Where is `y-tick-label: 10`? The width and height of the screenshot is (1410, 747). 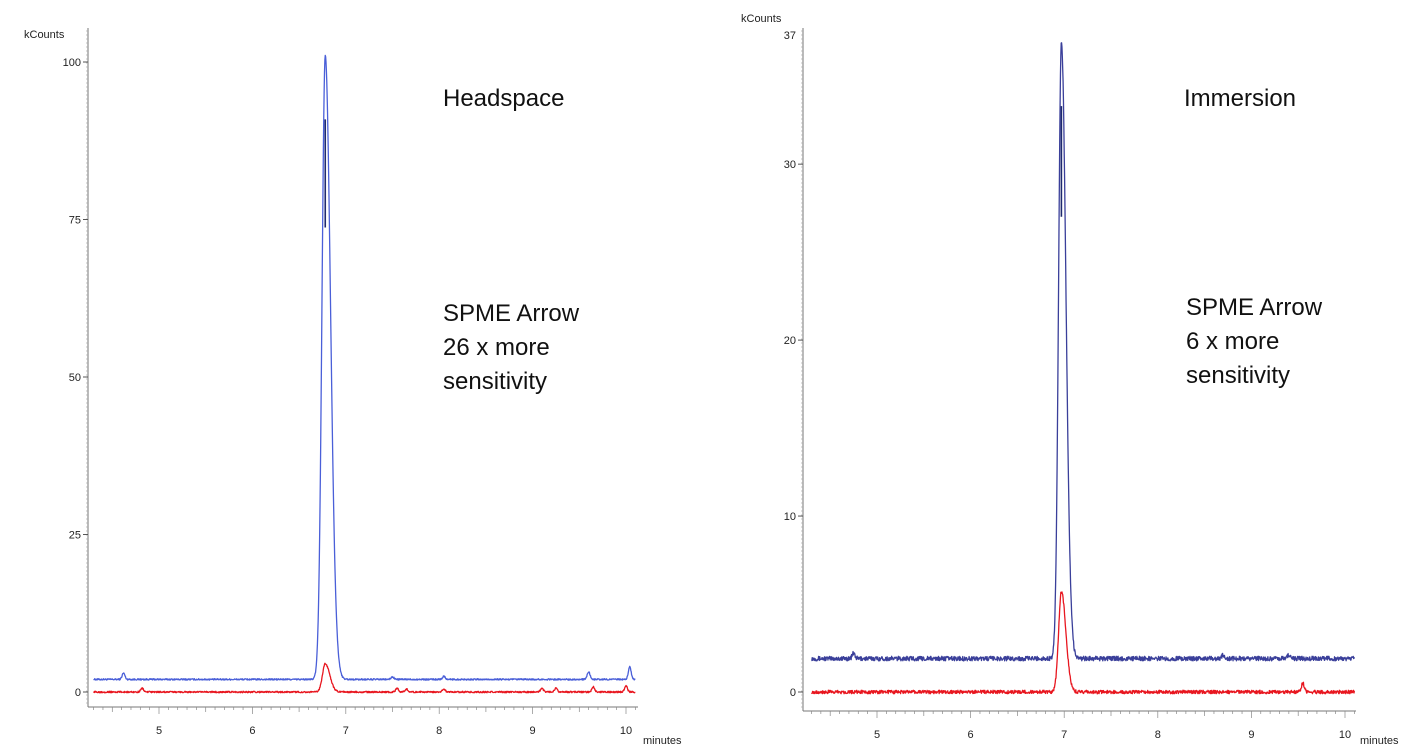 y-tick-label: 10 is located at coordinates (790, 517).